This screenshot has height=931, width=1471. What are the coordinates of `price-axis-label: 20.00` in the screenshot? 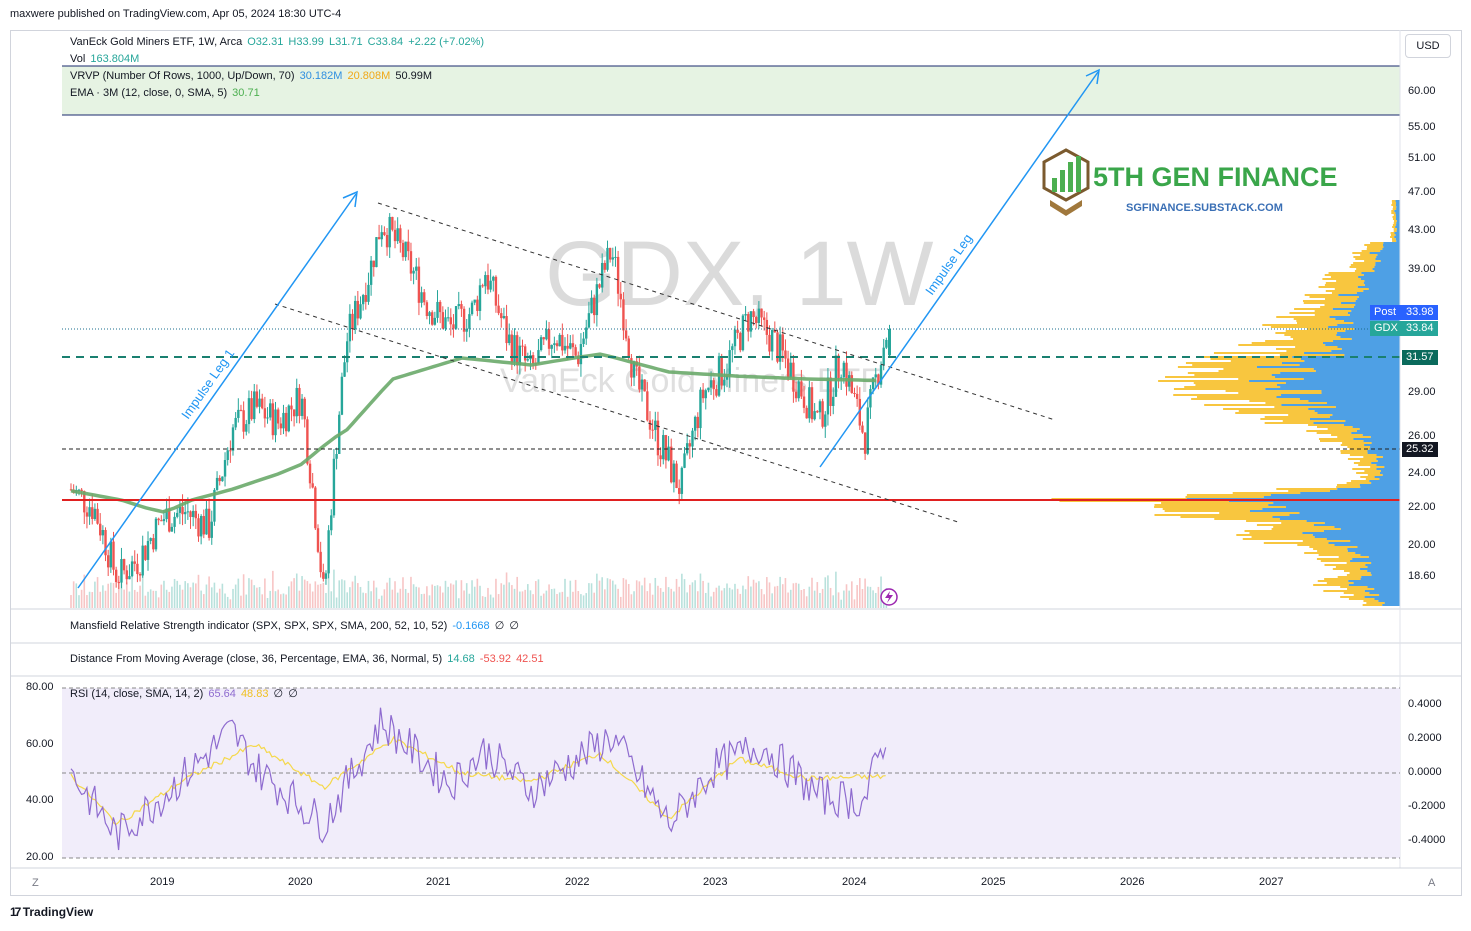 It's located at (1422, 545).